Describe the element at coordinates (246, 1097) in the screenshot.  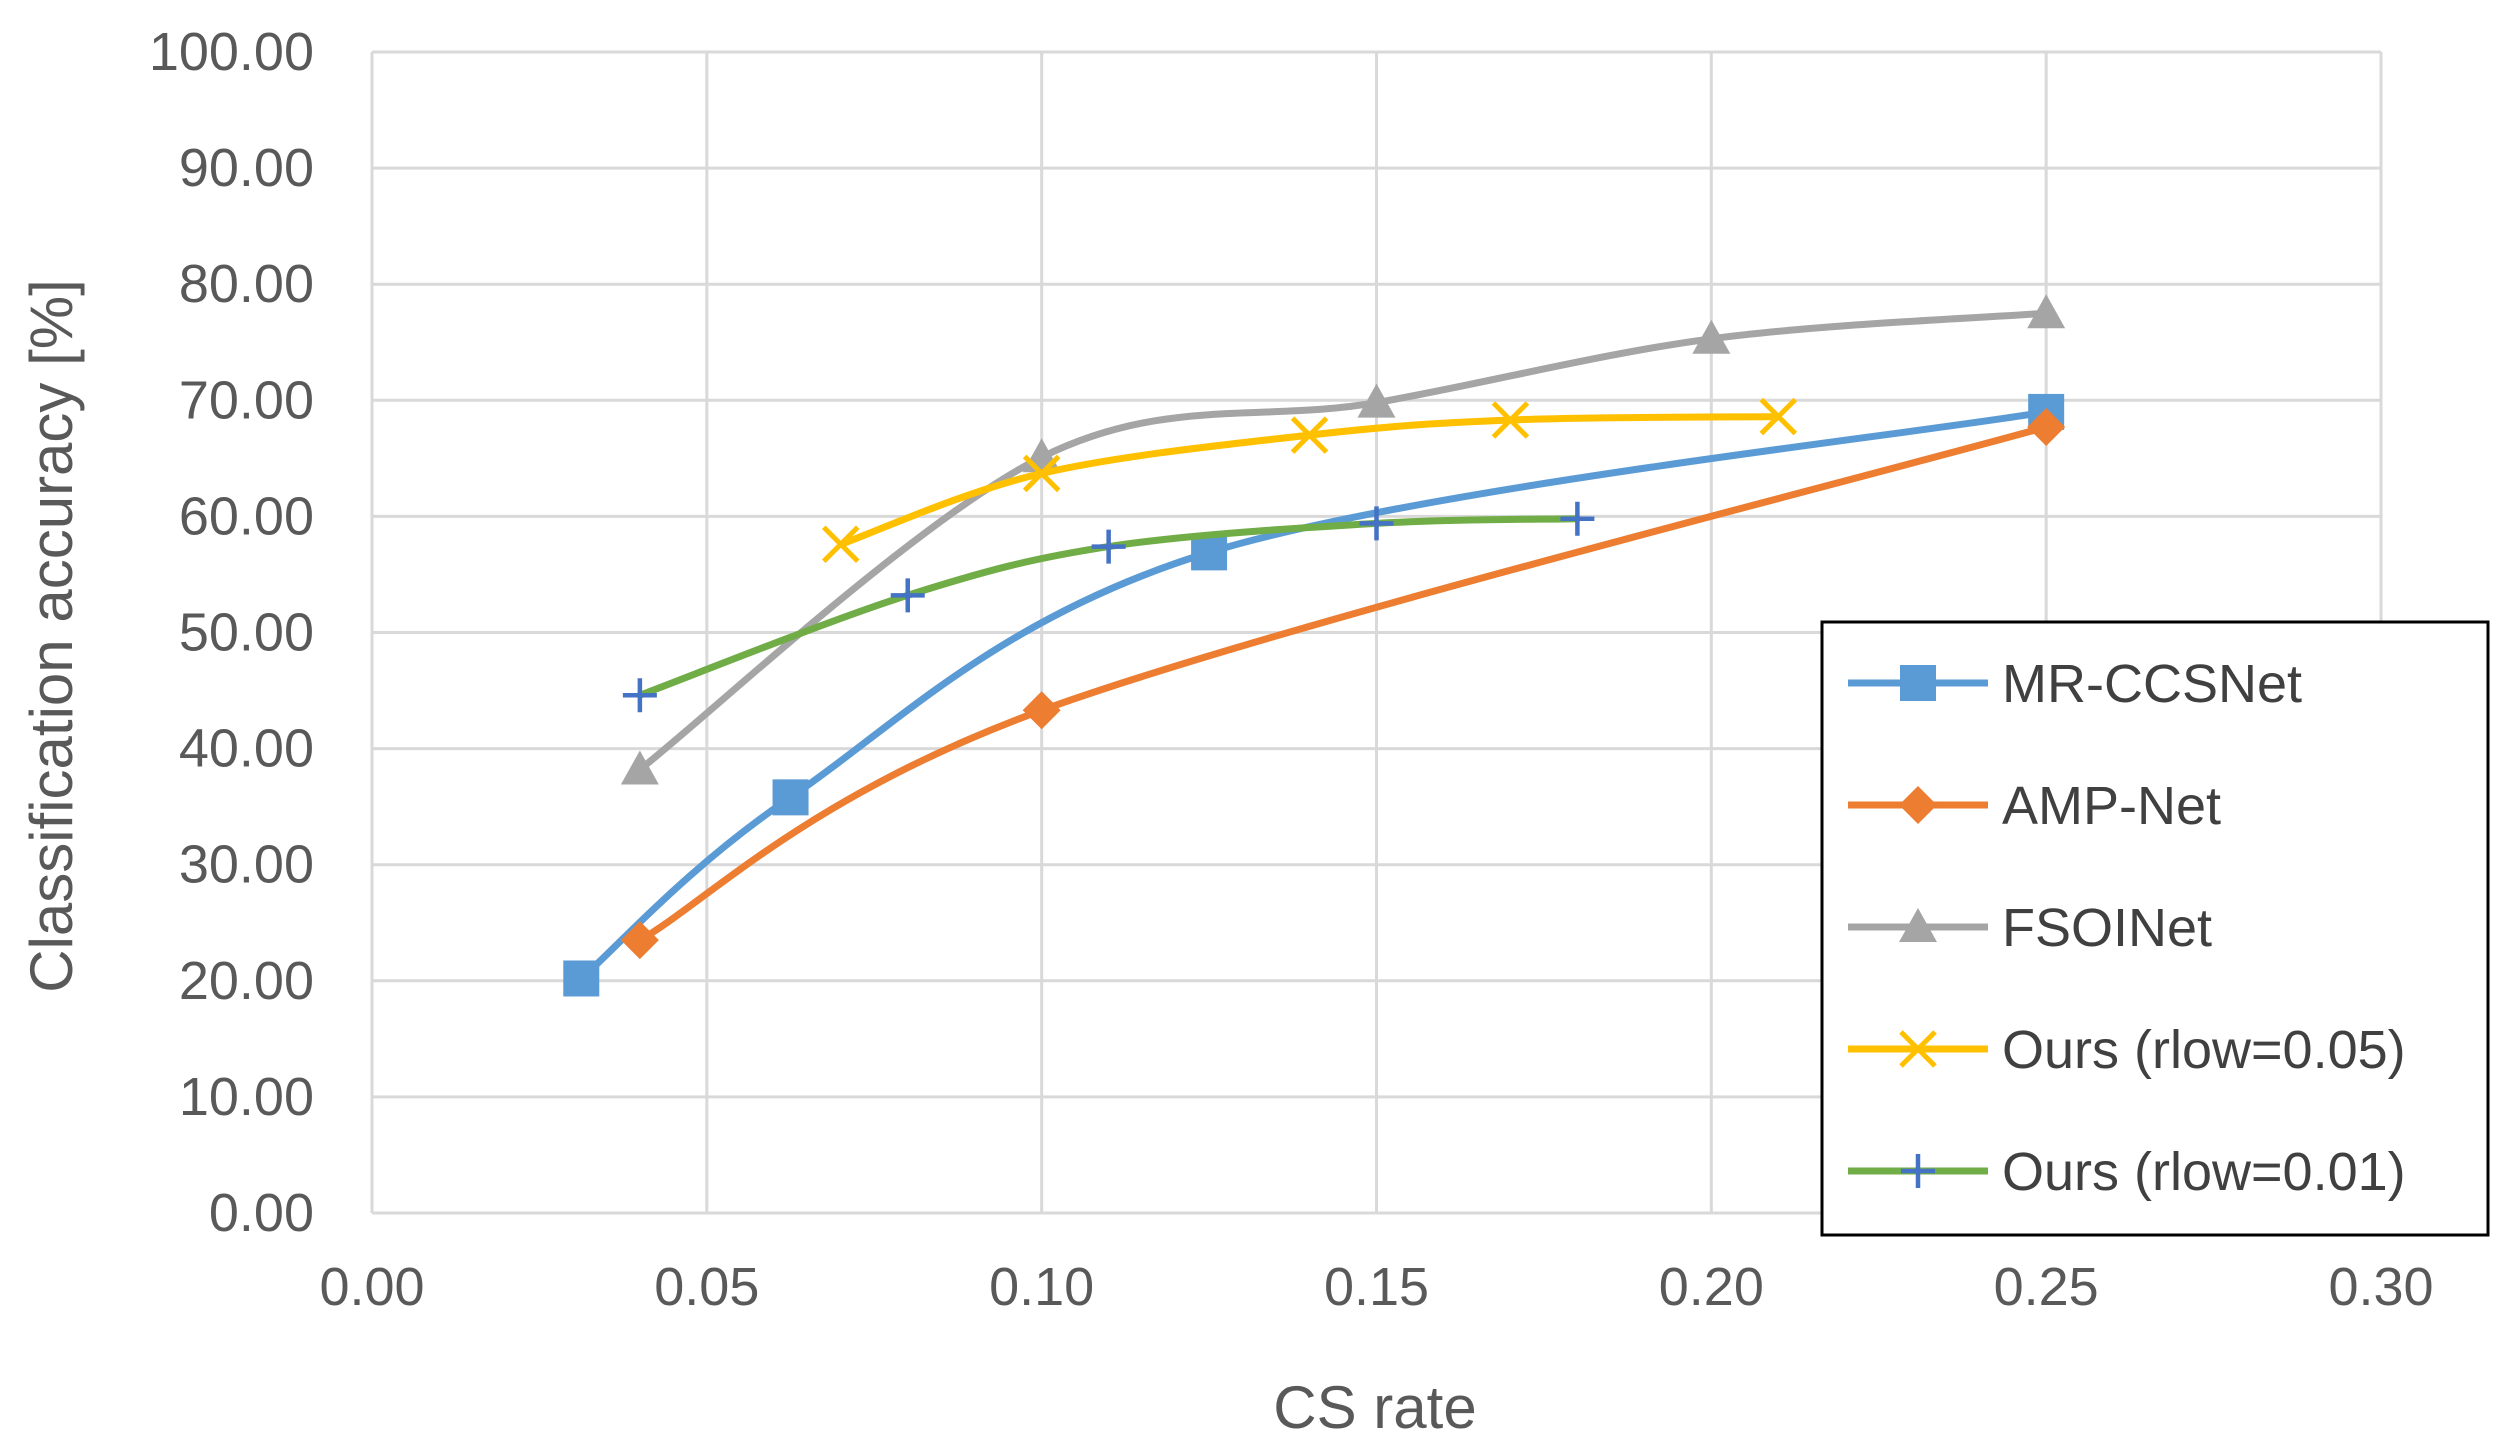
I see `y-tick-label: 10.00` at that location.